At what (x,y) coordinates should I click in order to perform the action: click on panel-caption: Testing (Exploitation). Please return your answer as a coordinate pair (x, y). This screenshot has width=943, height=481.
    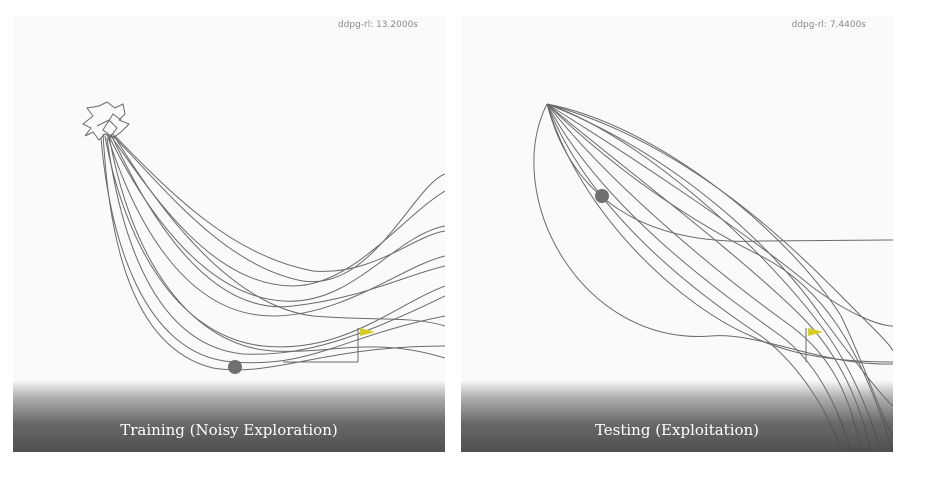
    Looking at the image, I should click on (677, 430).